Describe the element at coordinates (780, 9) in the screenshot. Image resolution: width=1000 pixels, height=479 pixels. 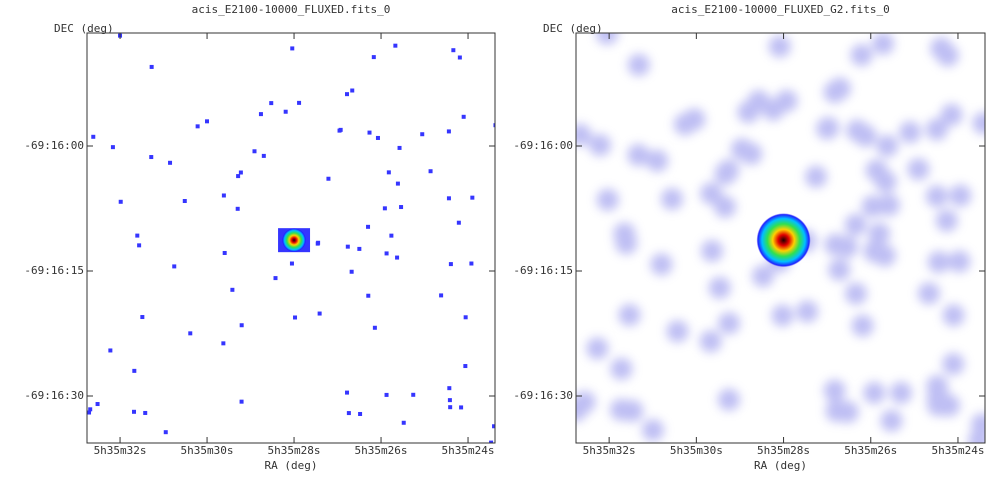
I see `chart-title: acis_E2100-10000_FLUXED_G2.fits_0` at that location.